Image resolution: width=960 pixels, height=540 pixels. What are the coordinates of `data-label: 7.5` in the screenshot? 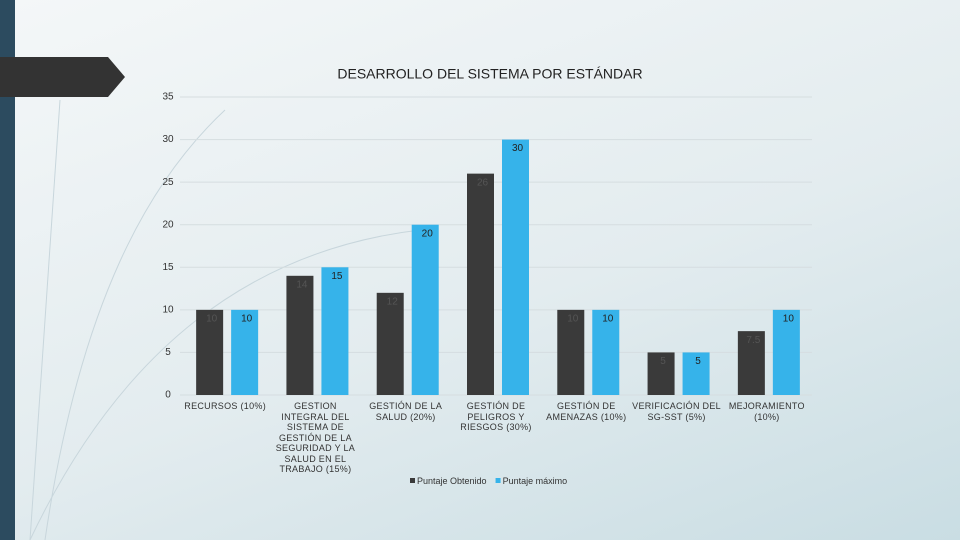 It's located at (753, 340).